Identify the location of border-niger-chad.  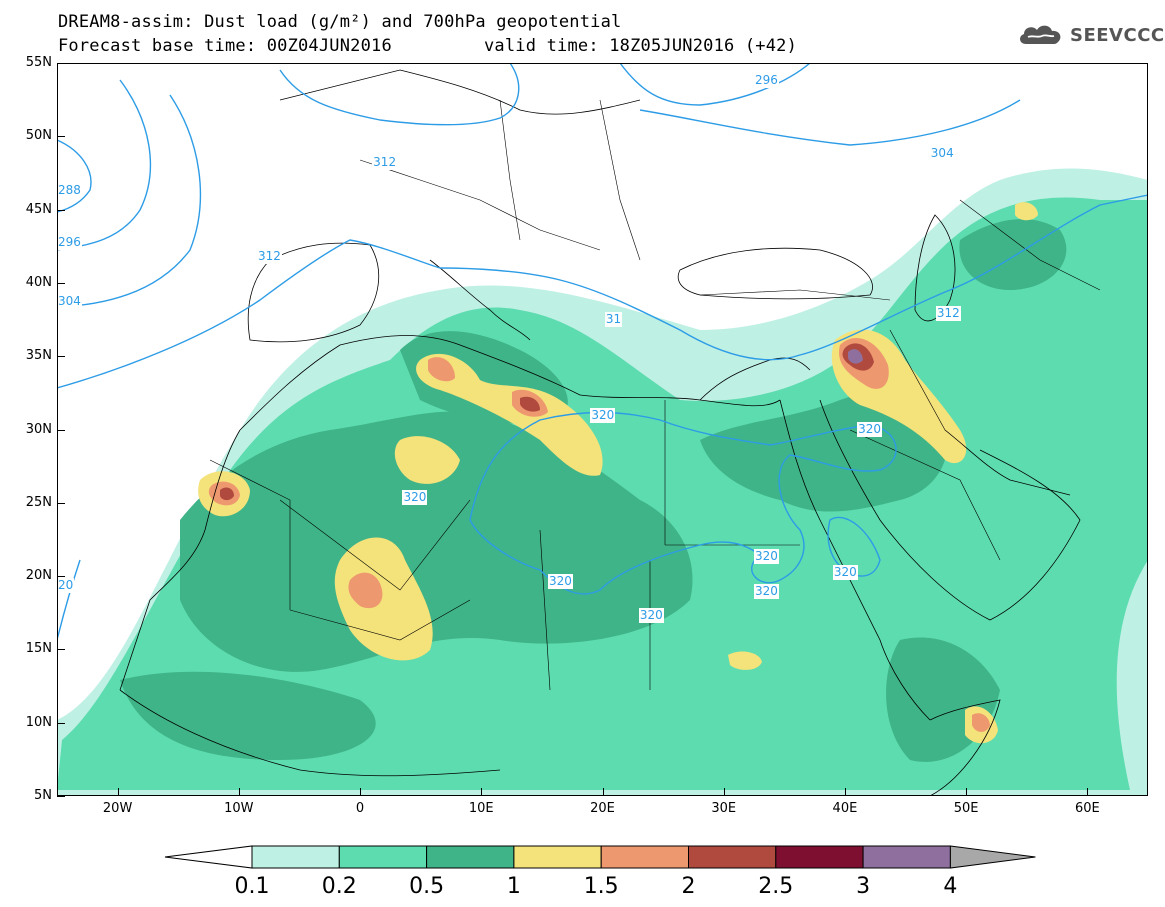
(545, 610).